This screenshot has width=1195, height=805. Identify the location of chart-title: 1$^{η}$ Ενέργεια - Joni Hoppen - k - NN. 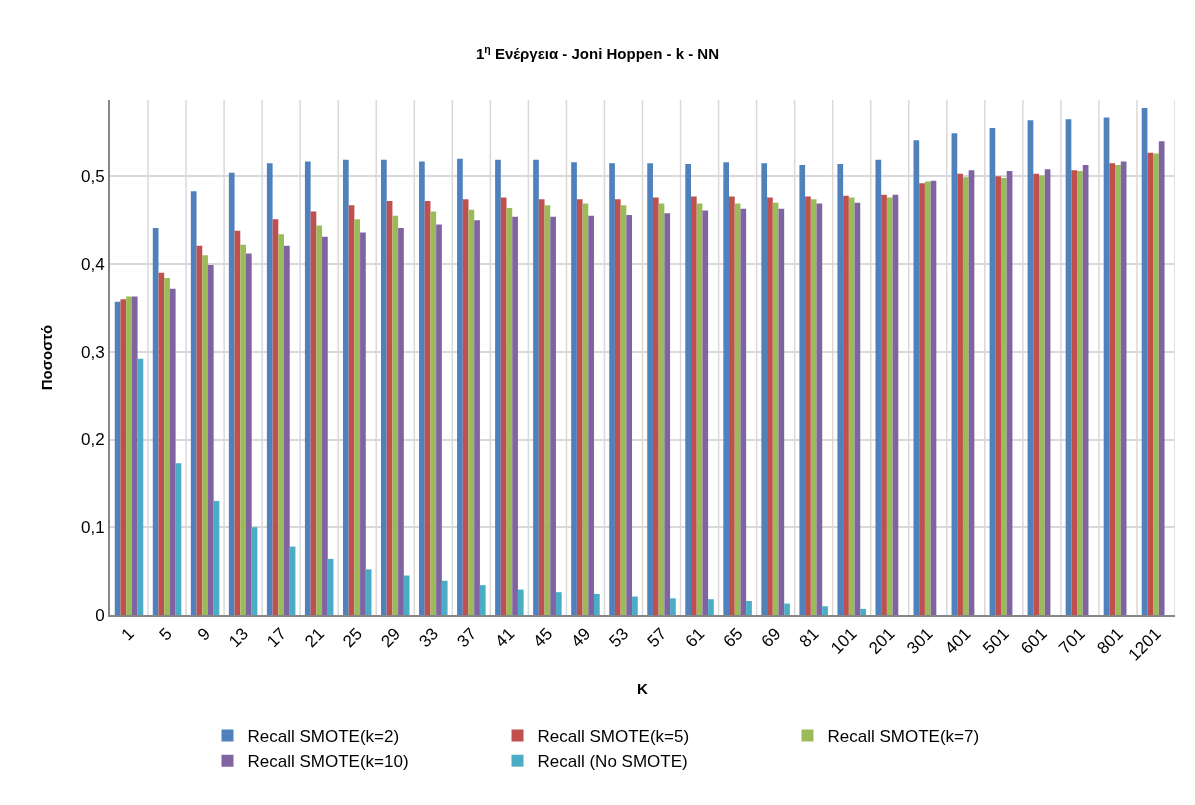
(597, 52).